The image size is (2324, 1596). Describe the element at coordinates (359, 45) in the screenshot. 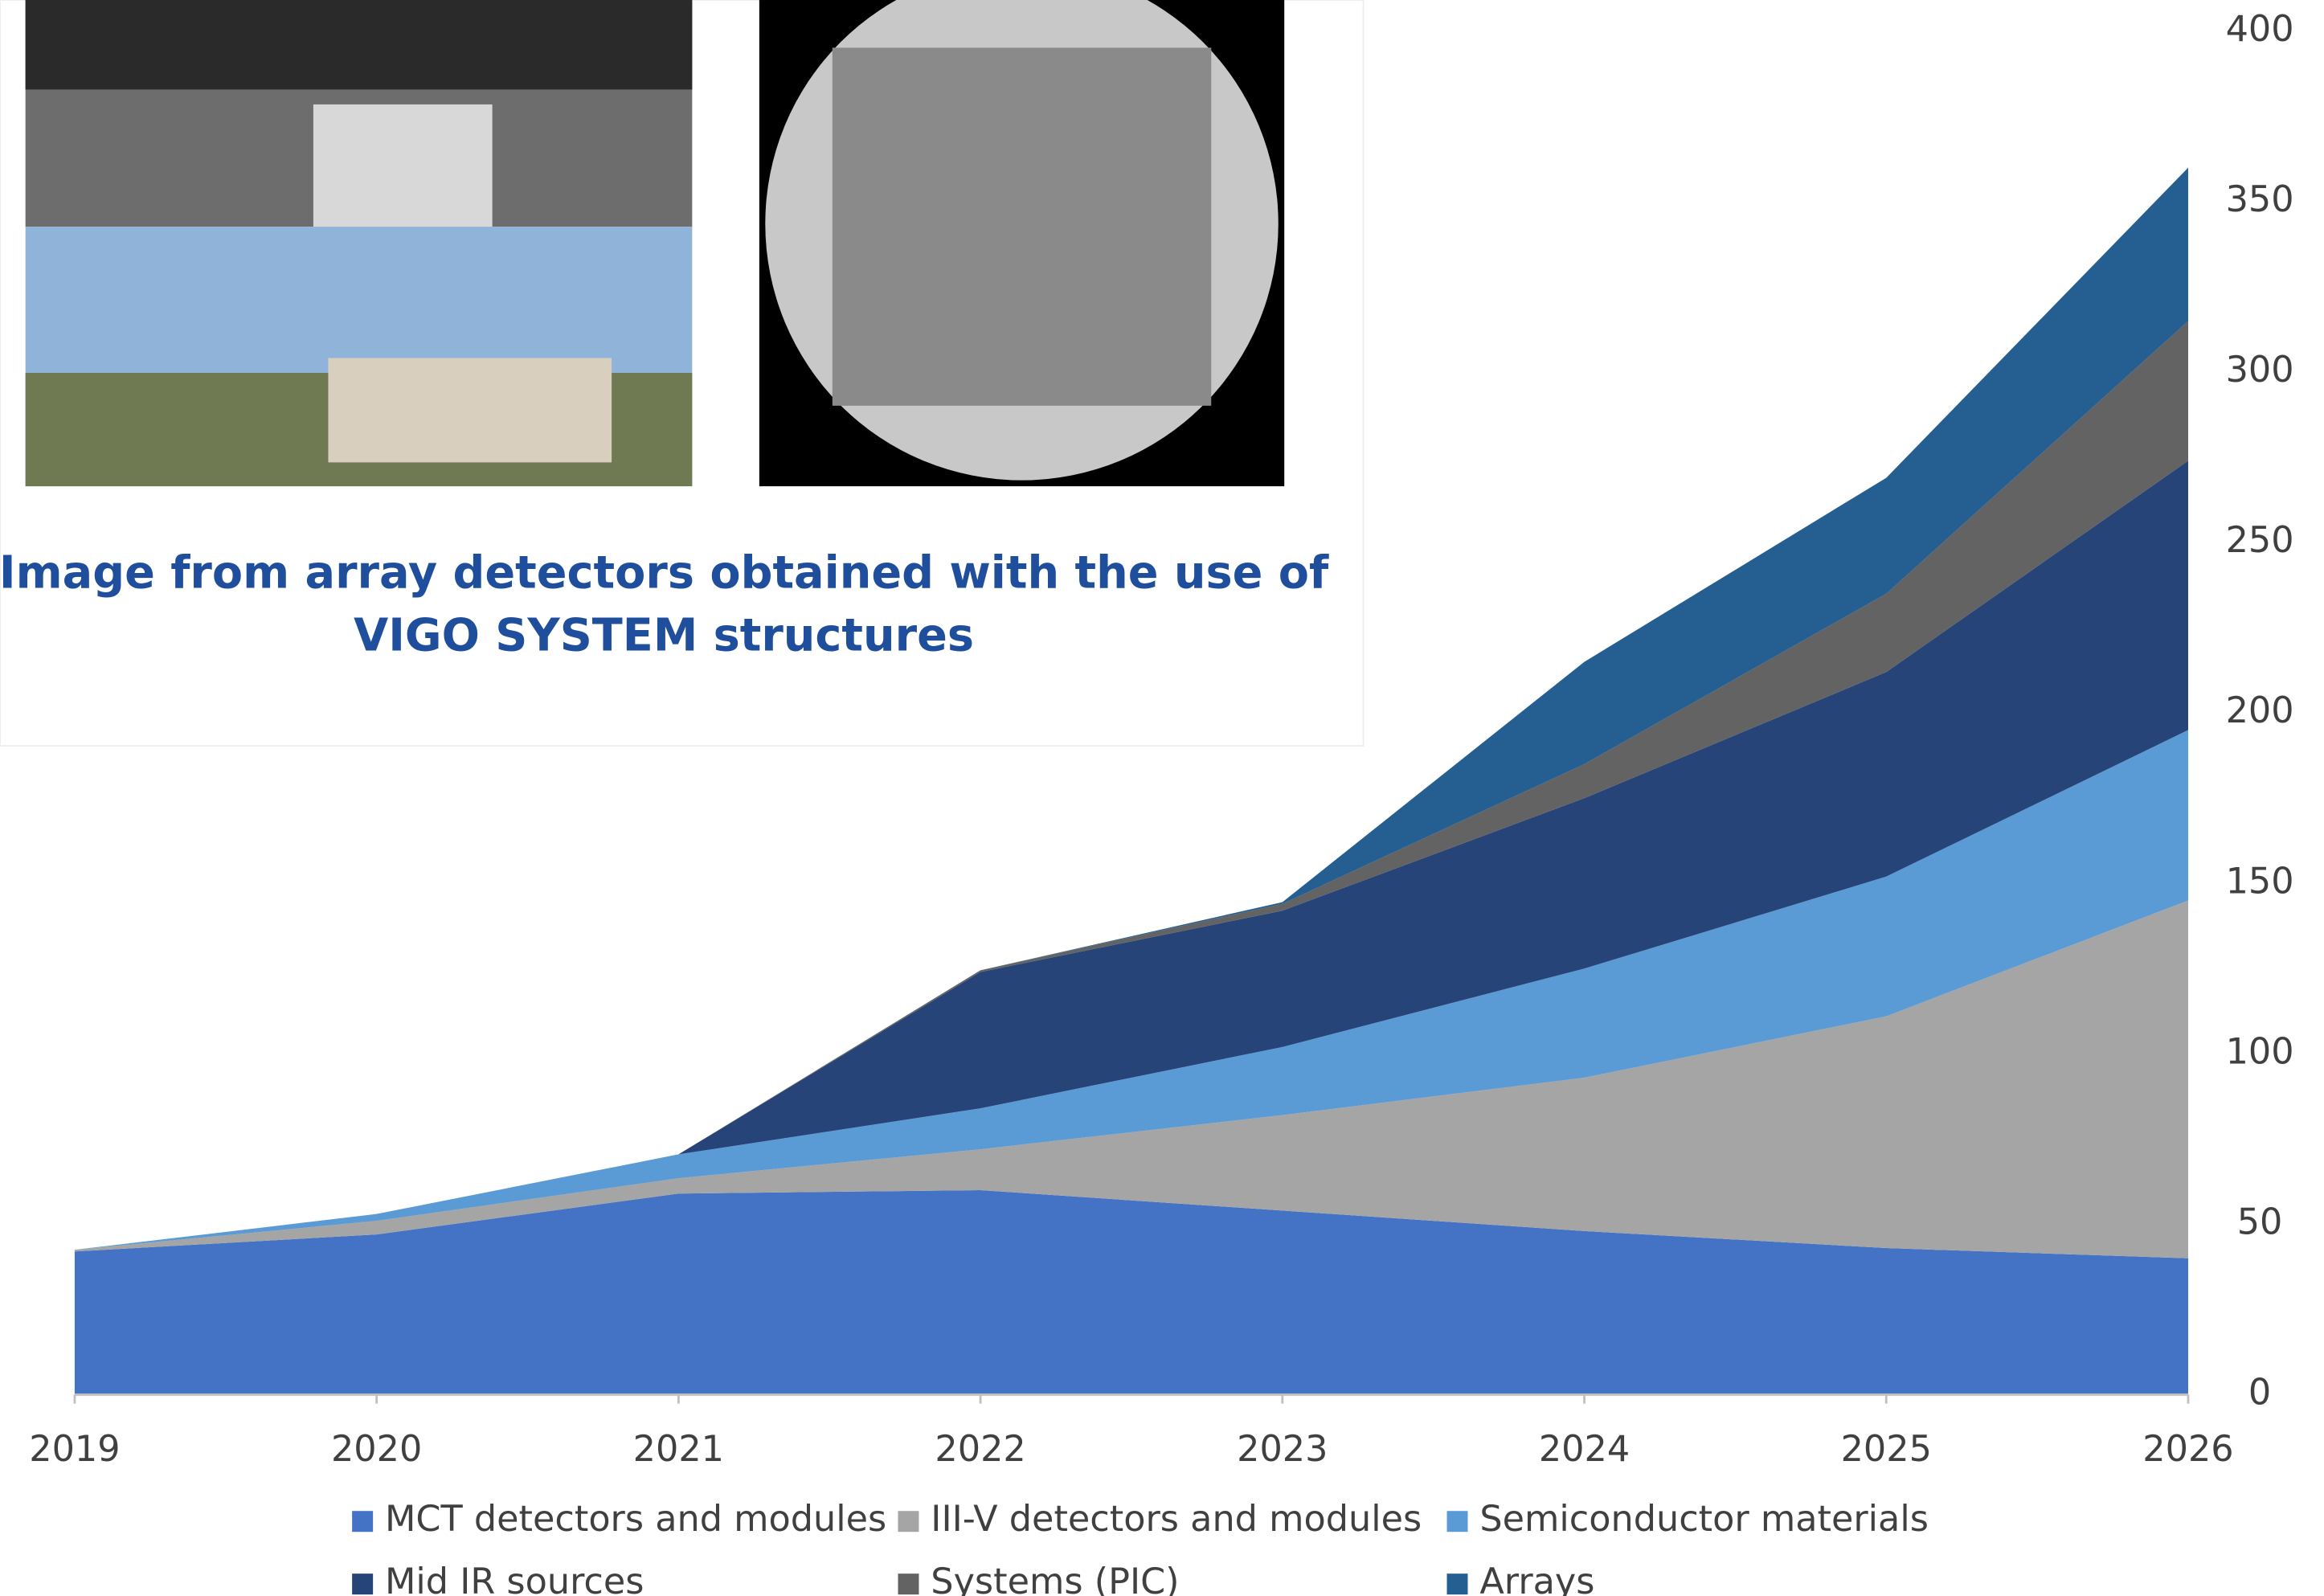

I see `thermal-sky` at that location.